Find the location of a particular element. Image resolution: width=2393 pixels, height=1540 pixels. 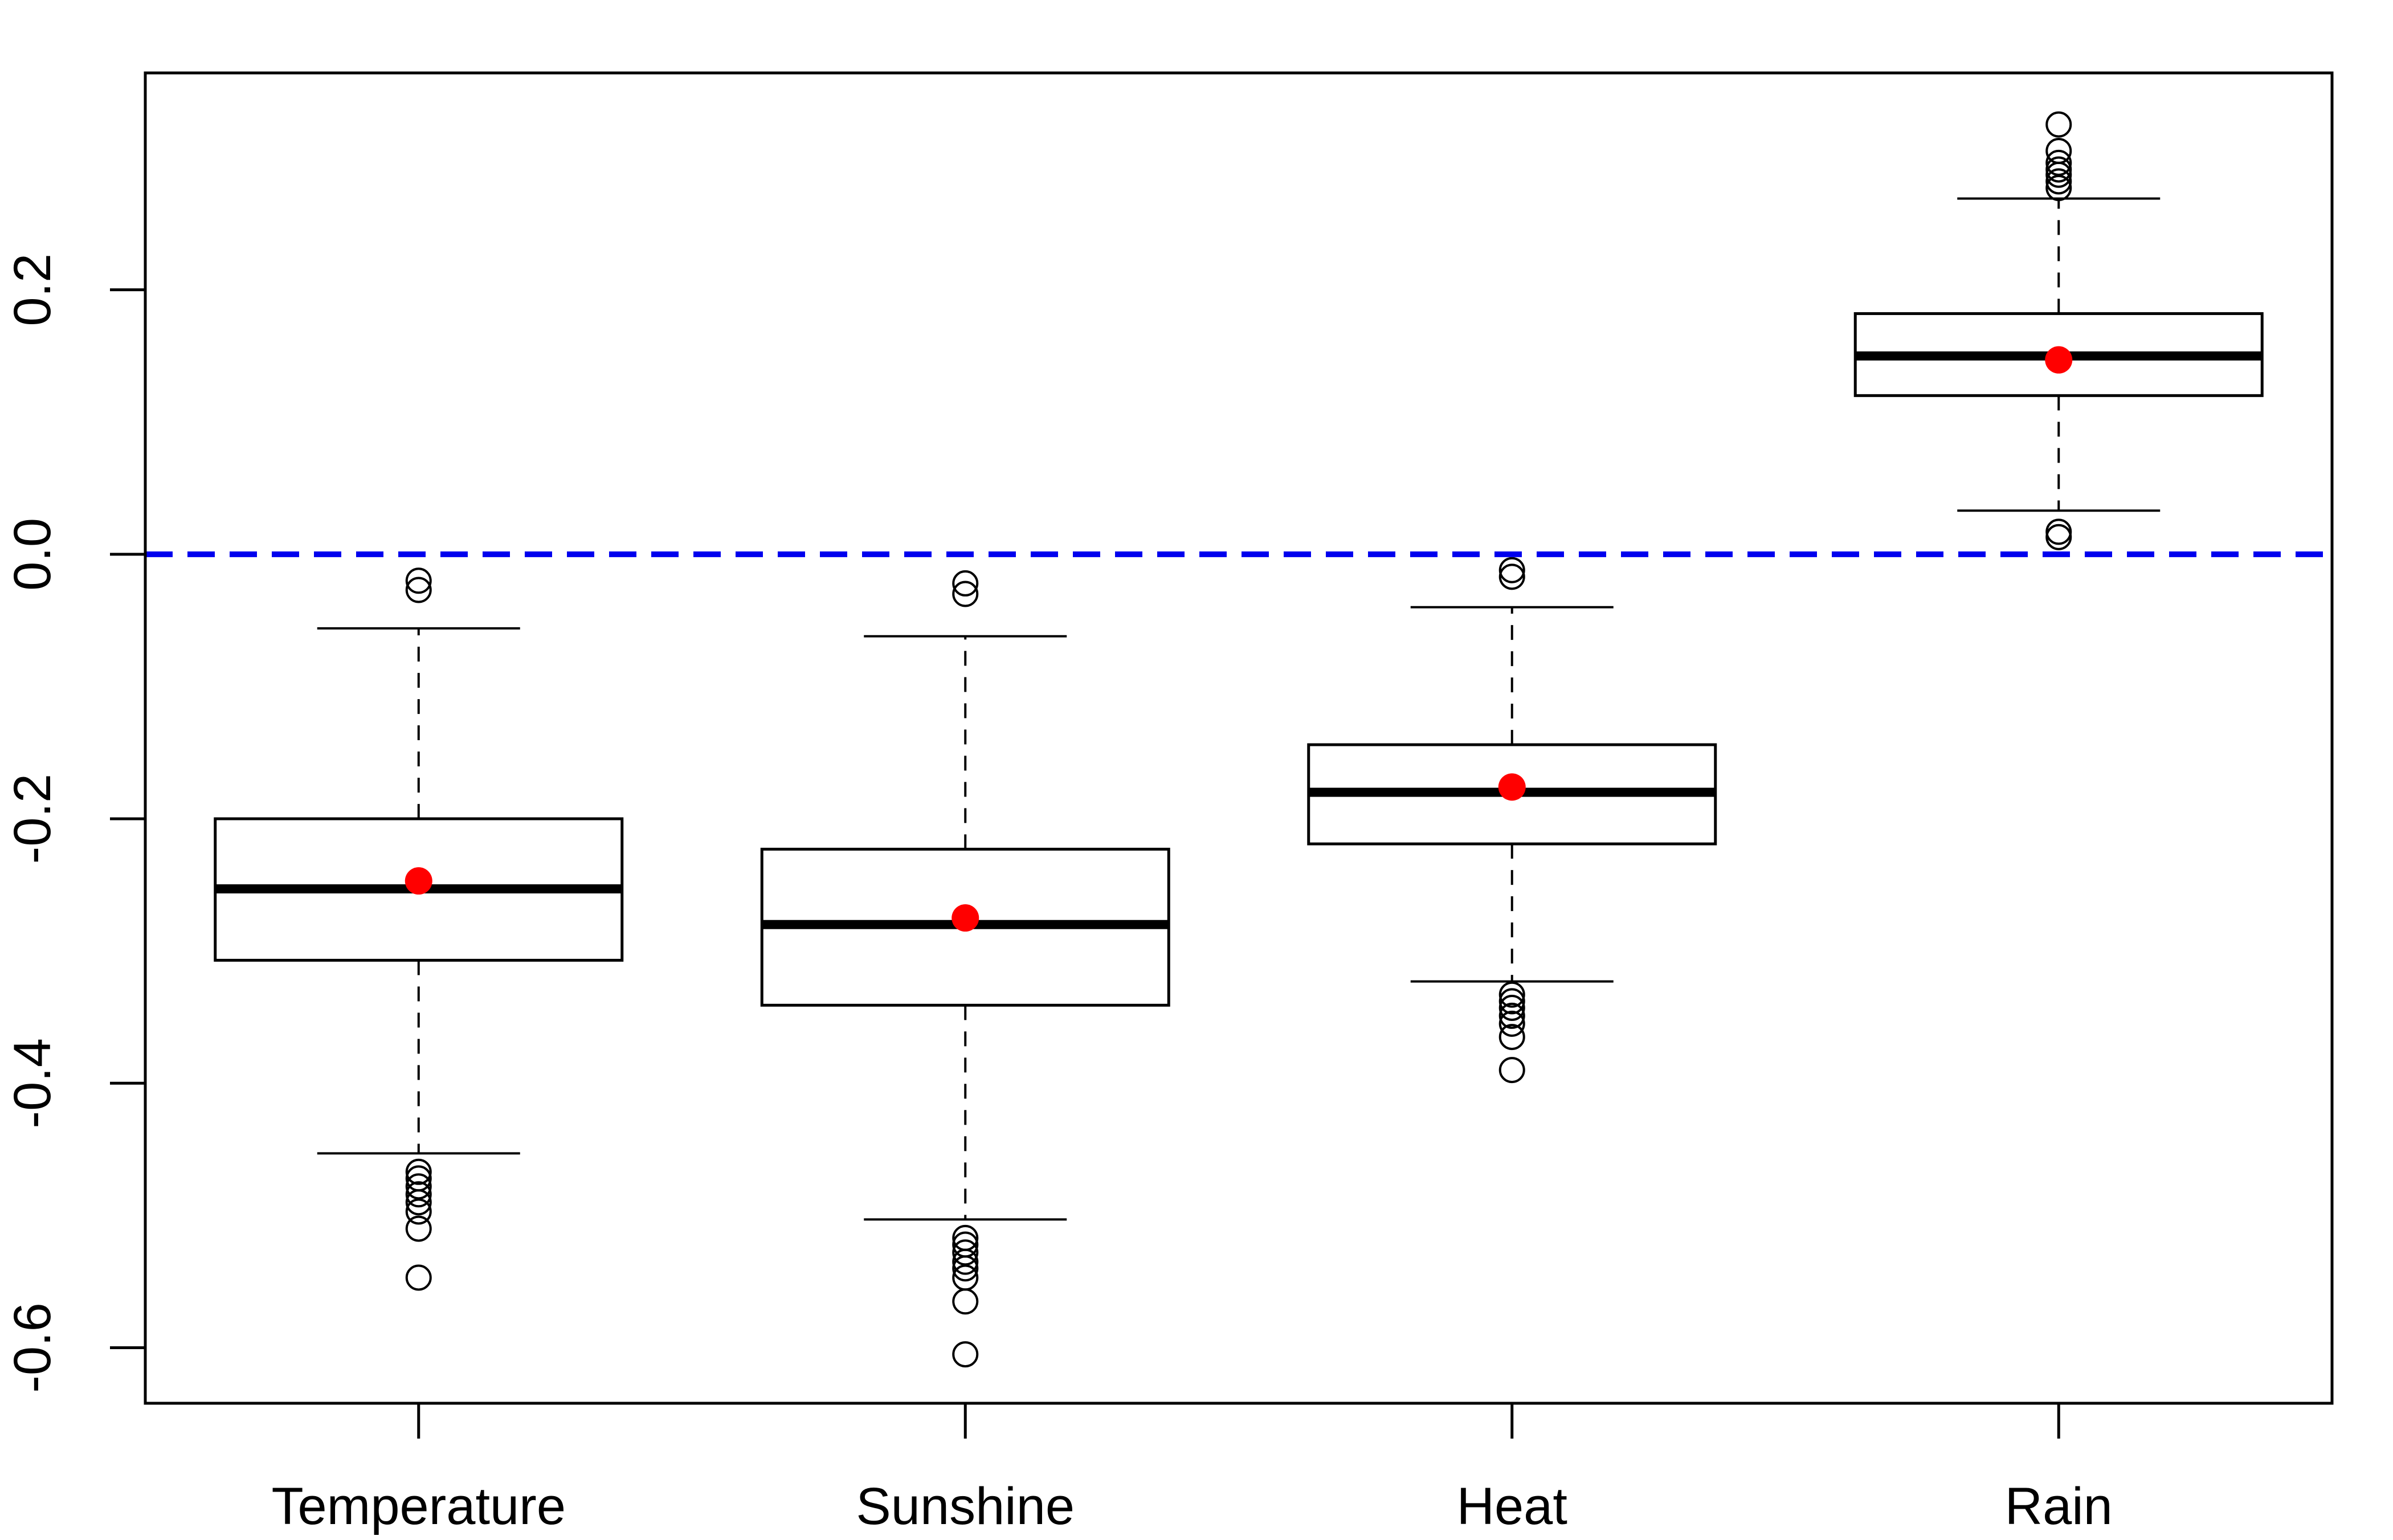

mean-marker-sunshine is located at coordinates (966, 918).